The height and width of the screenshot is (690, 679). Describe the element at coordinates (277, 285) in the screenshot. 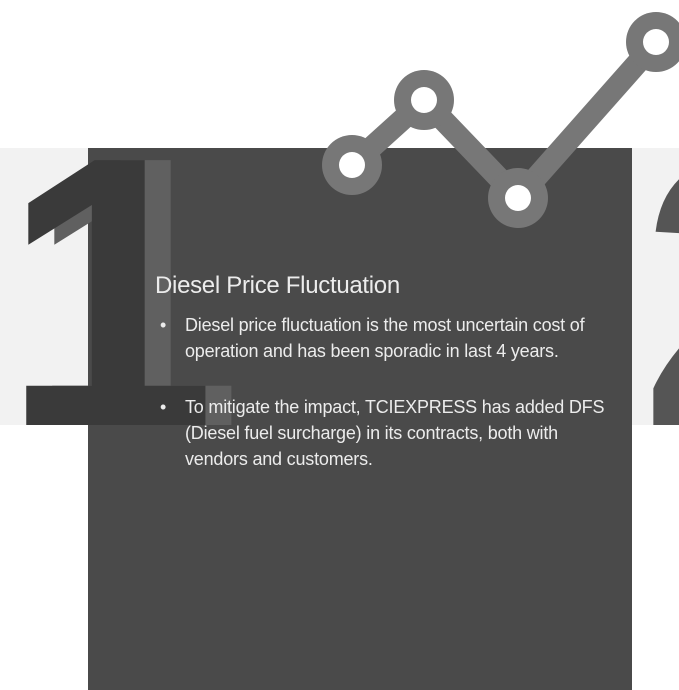

I see `title: Diesel Price Fluctuation` at that location.